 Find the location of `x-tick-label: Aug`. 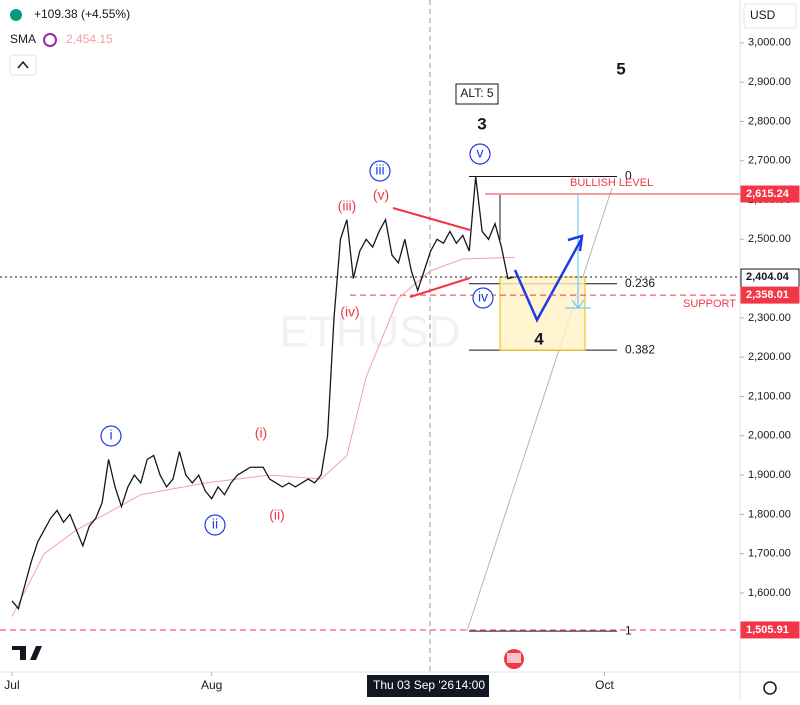

x-tick-label: Aug is located at coordinates (211, 685).